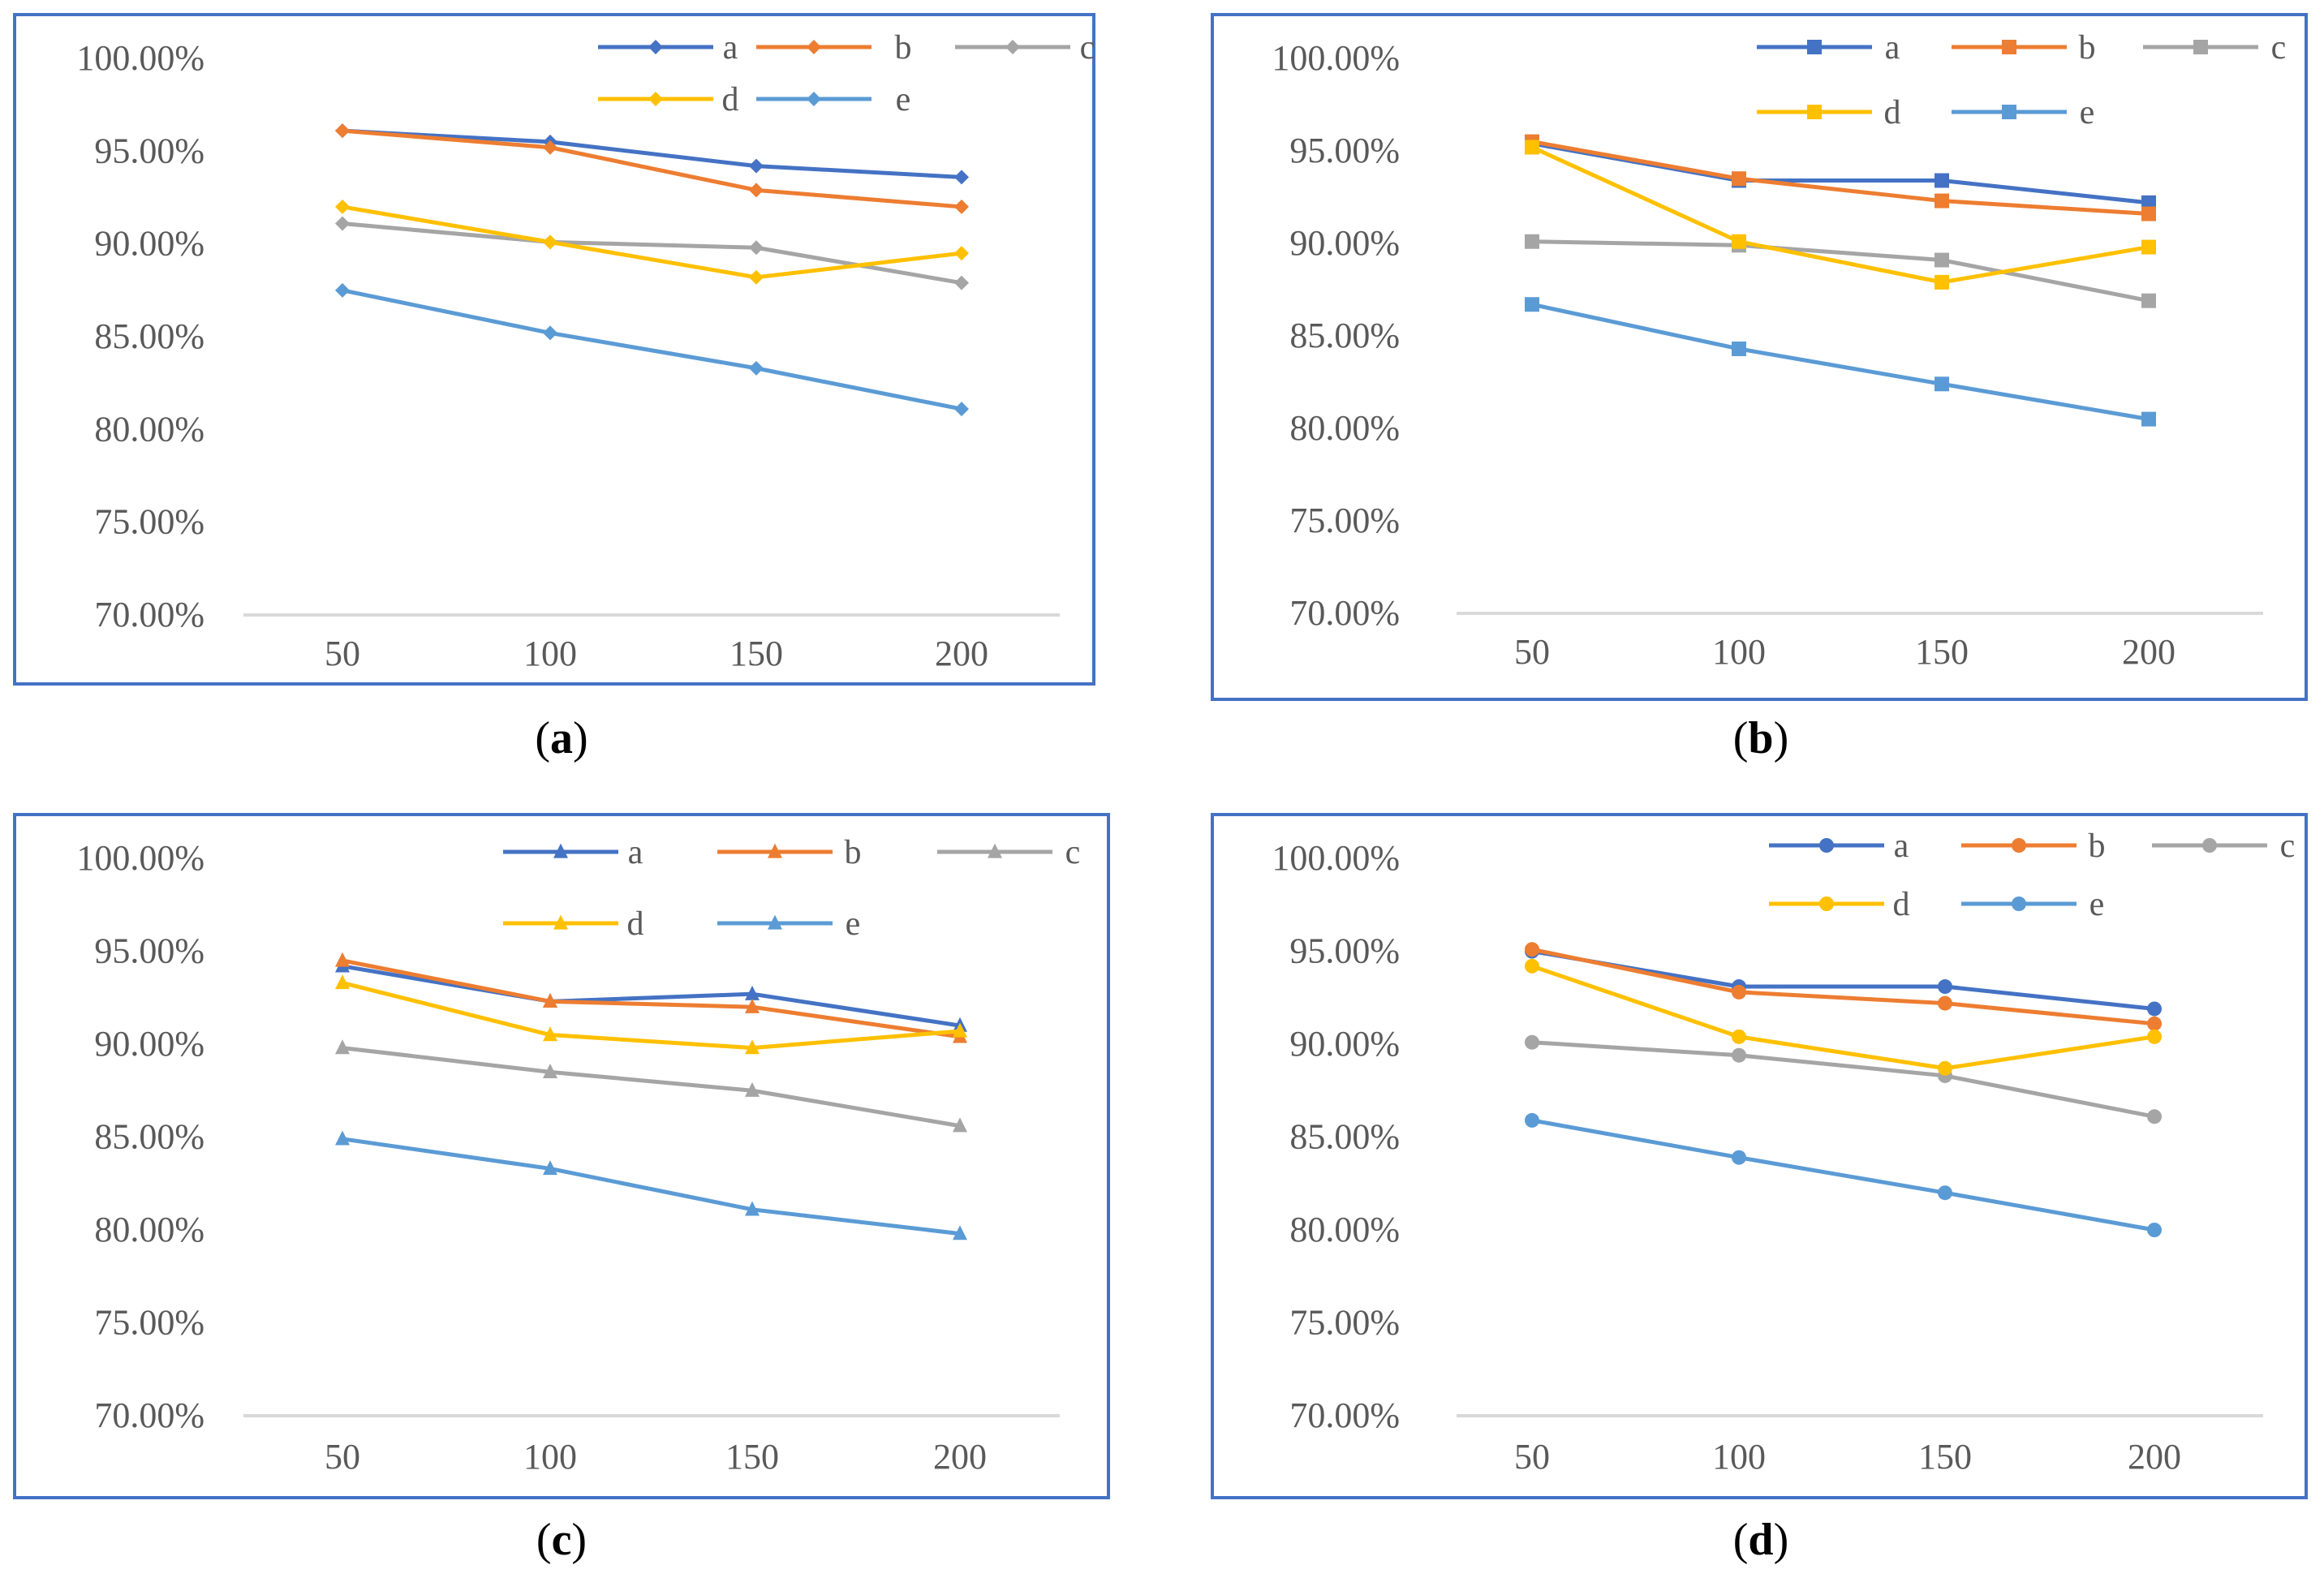 This screenshot has height=1578, width=2324. Describe the element at coordinates (730, 48) in the screenshot. I see `legend-label: a` at that location.